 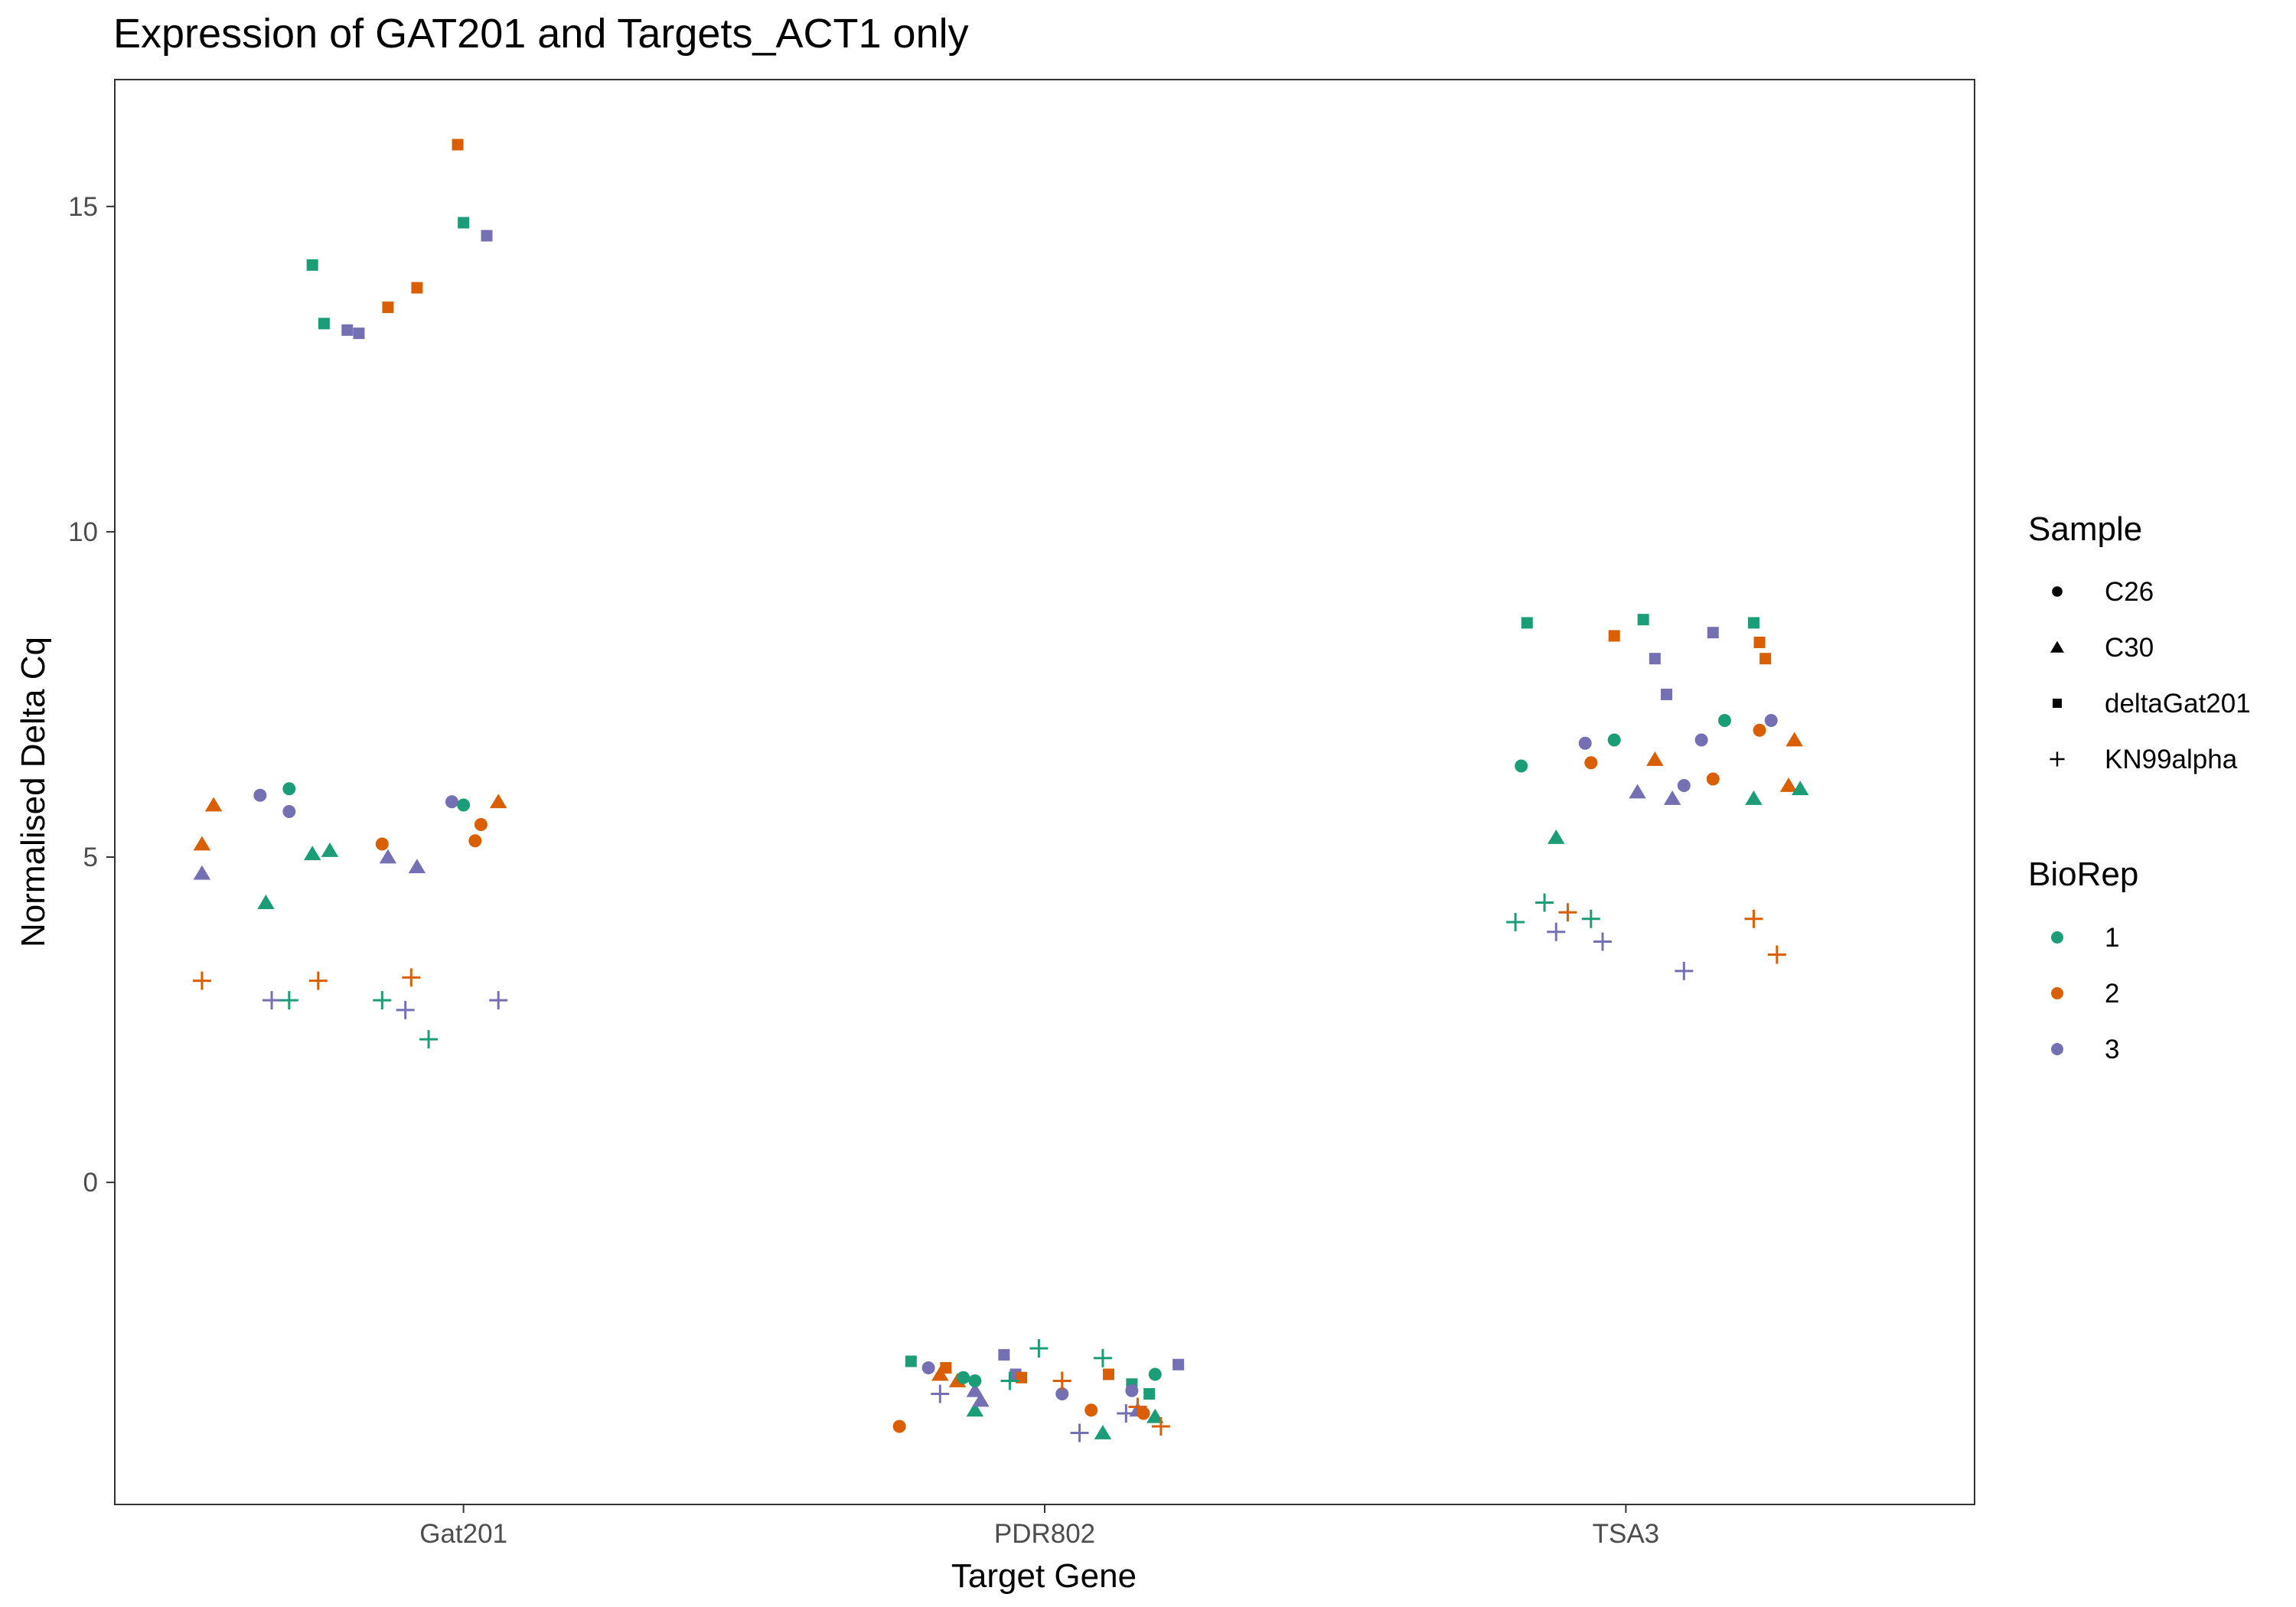 I want to click on legend-biorep-title: BioRep, so click(x=2083, y=875).